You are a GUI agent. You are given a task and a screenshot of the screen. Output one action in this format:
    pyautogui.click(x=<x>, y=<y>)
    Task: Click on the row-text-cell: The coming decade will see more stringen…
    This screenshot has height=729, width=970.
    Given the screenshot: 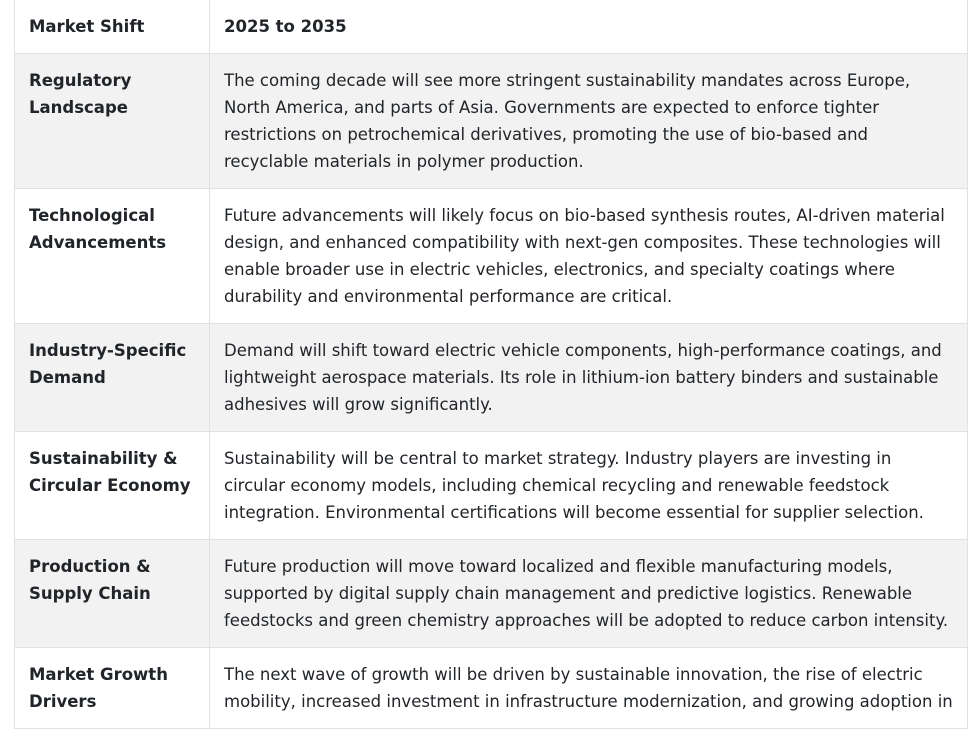 What is the action you would take?
    pyautogui.click(x=588, y=121)
    